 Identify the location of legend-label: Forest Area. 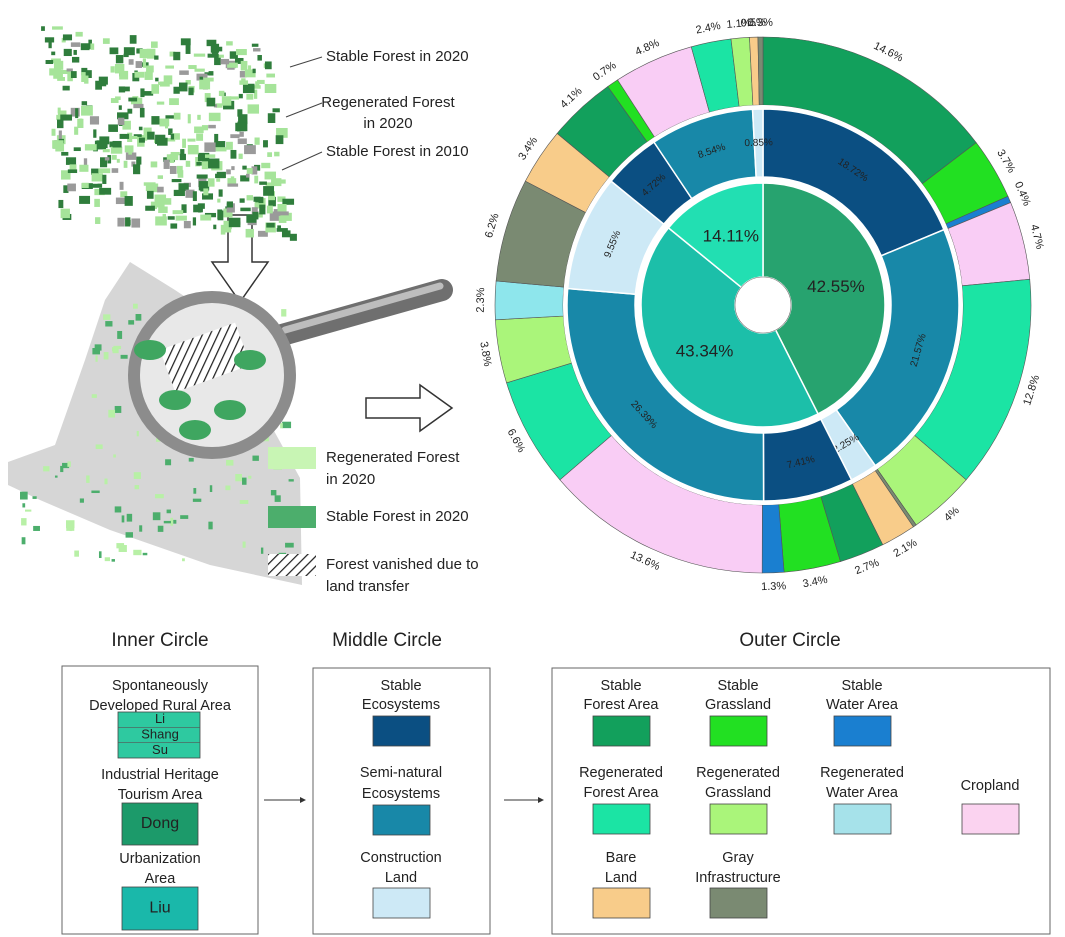
(622, 793).